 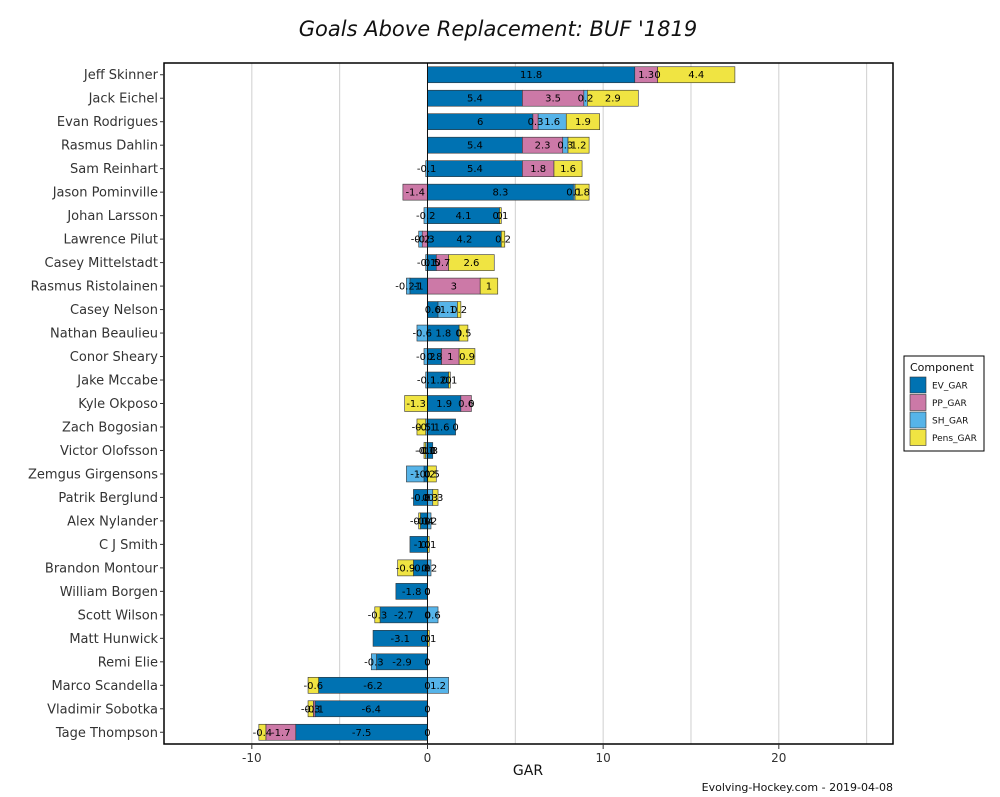 I want to click on player-label: William Borgen, so click(x=109, y=592).